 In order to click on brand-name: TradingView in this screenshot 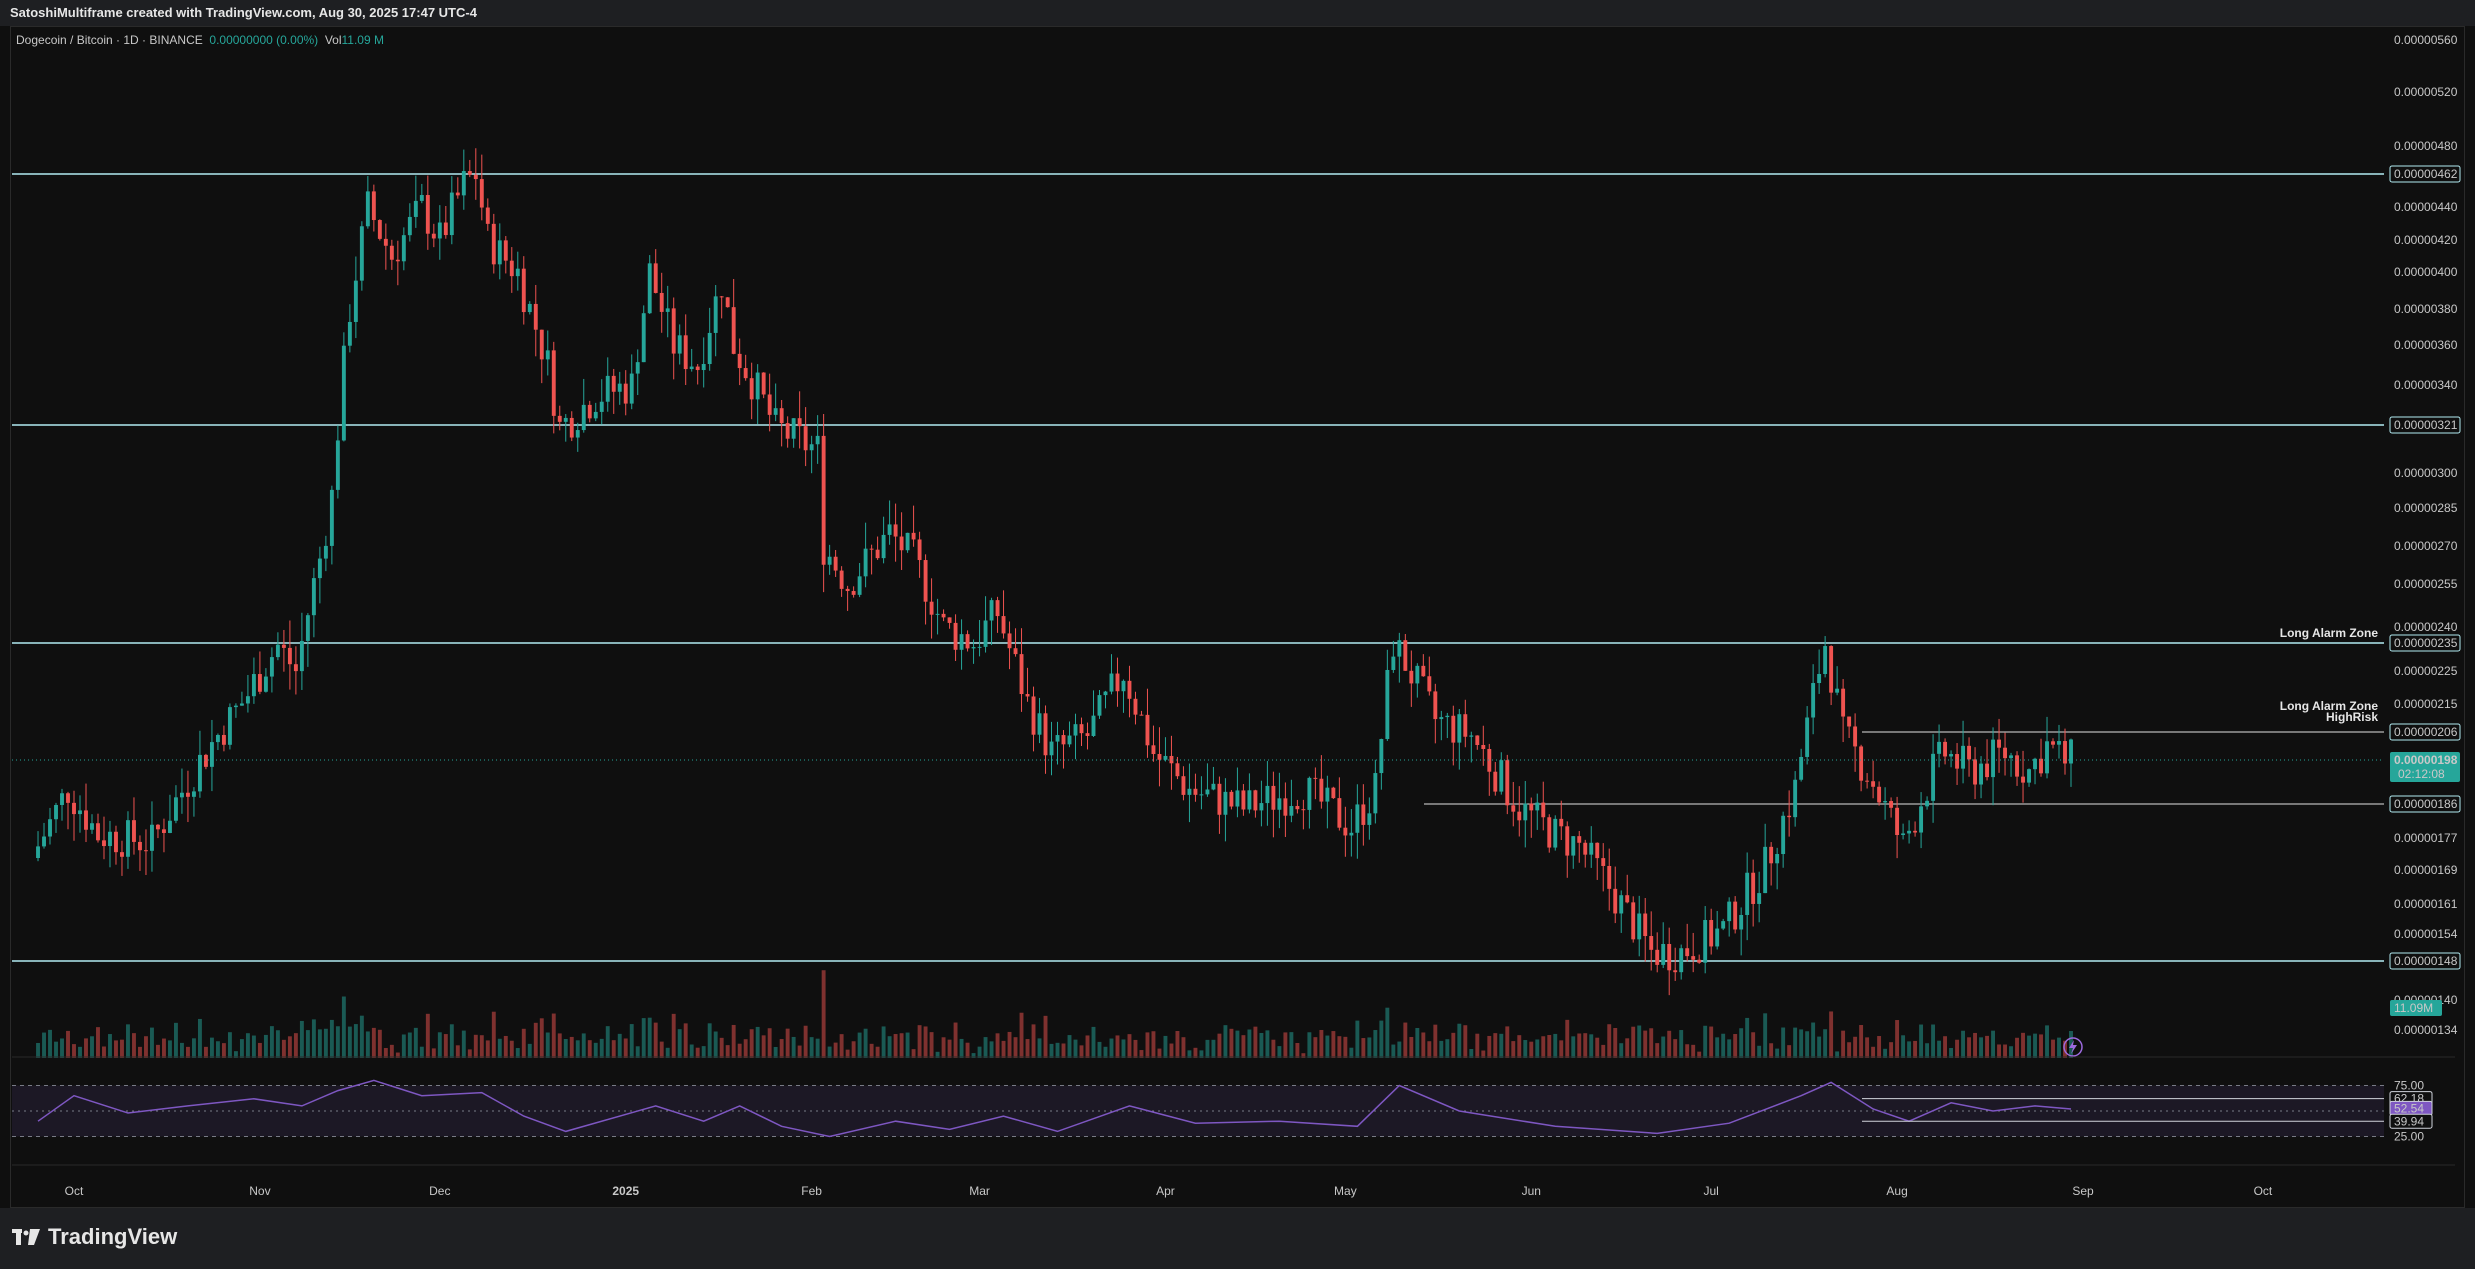, I will do `click(113, 1236)`.